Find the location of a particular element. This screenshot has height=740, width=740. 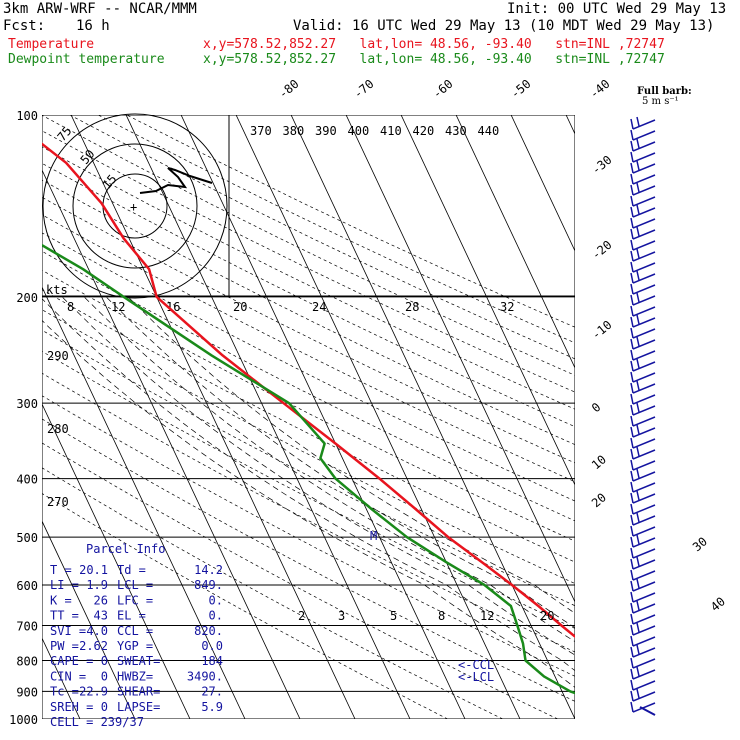

hodograph-ring-label: 75 is located at coordinates (65, 134).